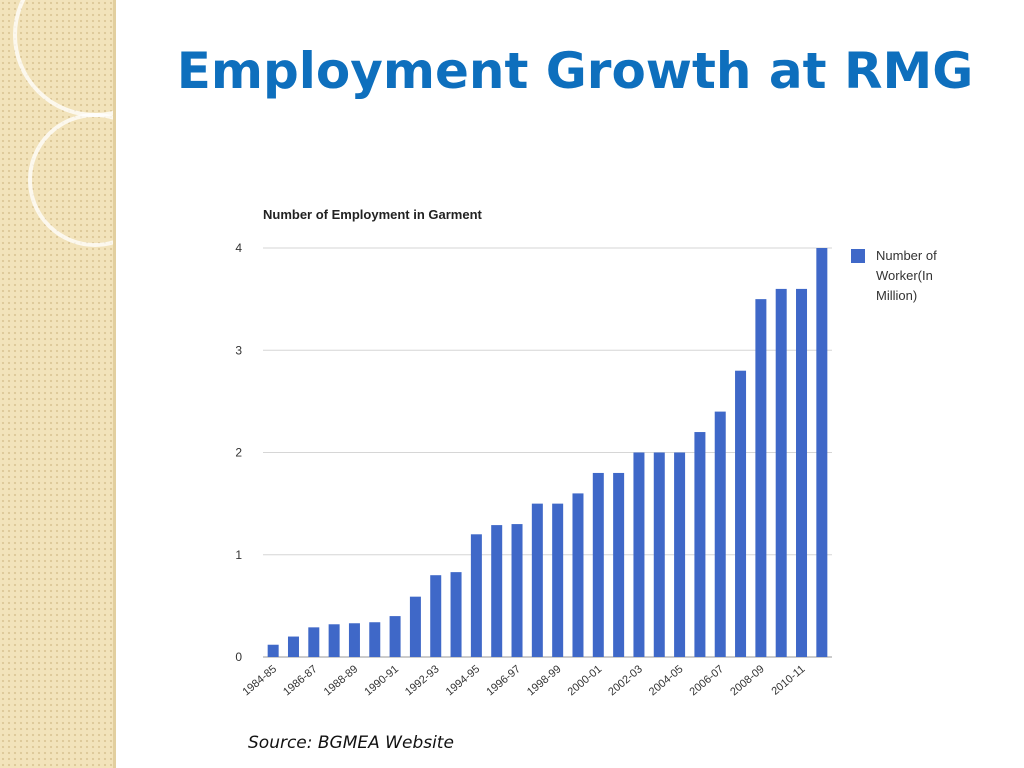 This screenshot has height=768, width=1024. Describe the element at coordinates (238, 657) in the screenshot. I see `y-tick-label: 0` at that location.